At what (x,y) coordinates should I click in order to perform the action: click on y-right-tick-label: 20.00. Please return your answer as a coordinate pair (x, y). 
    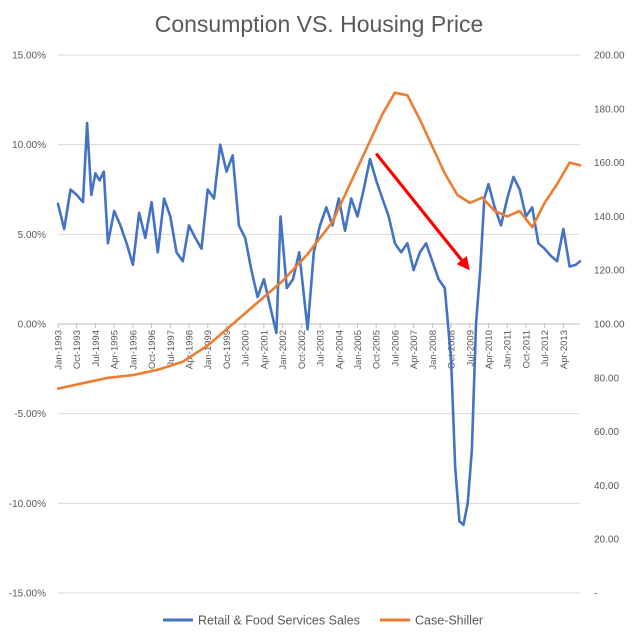
    Looking at the image, I should click on (606, 540).